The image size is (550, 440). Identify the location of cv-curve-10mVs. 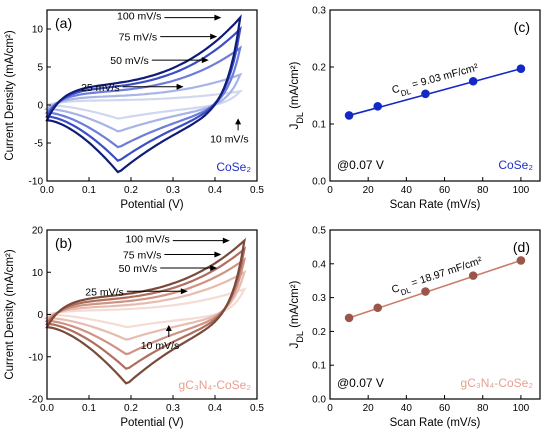
(146, 308).